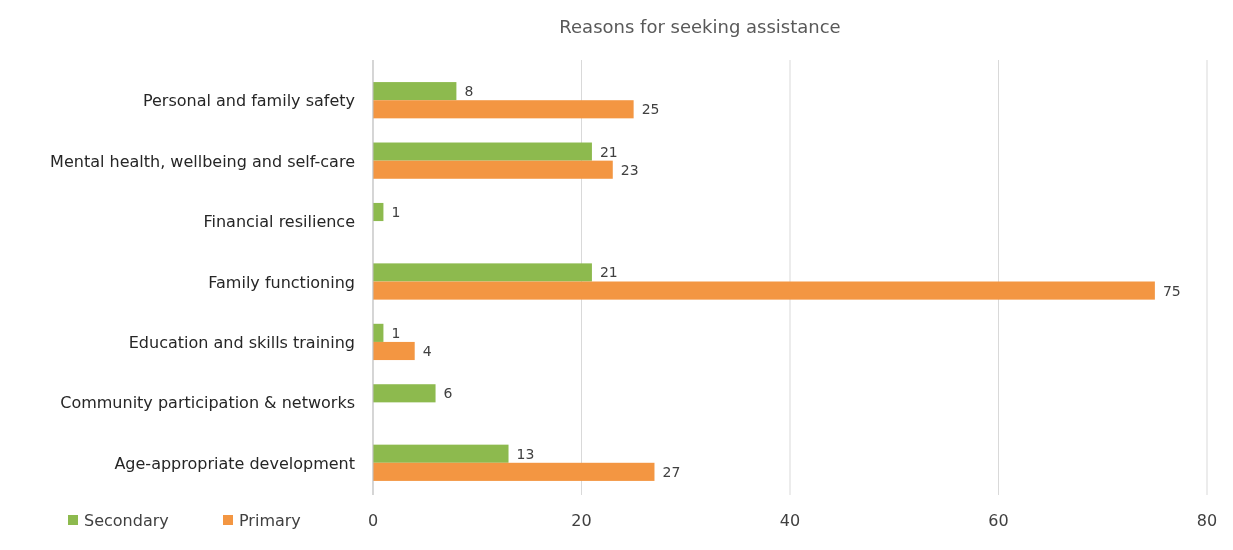 This screenshot has height=550, width=1233. Describe the element at coordinates (248, 101) in the screenshot. I see `y-tick-label: Personal and family safety` at that location.